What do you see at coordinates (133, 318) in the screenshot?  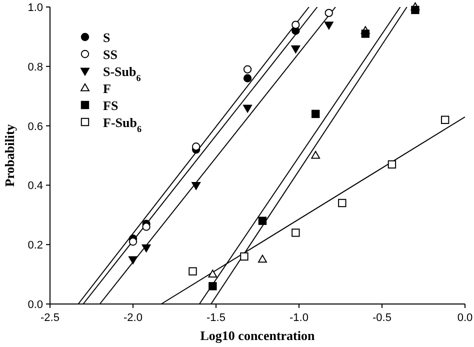 I see `x-tick-label: -2.0` at bounding box center [133, 318].